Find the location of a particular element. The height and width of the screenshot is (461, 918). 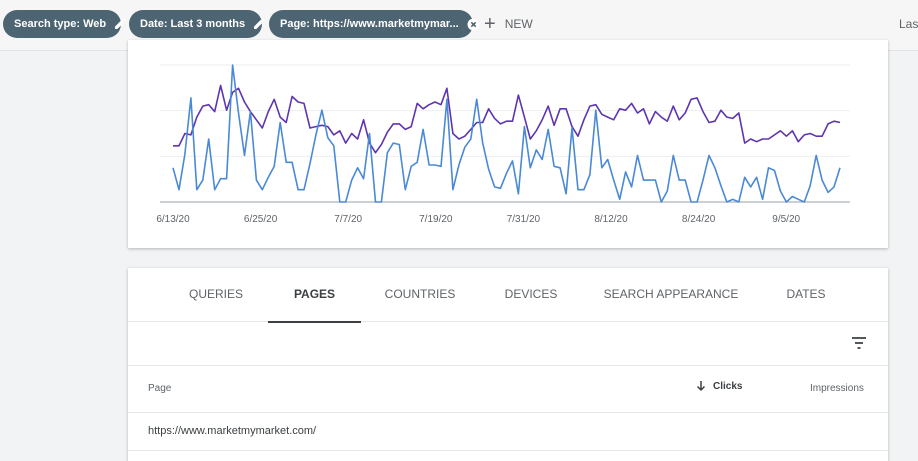

column-header-page: Page is located at coordinates (160, 388).